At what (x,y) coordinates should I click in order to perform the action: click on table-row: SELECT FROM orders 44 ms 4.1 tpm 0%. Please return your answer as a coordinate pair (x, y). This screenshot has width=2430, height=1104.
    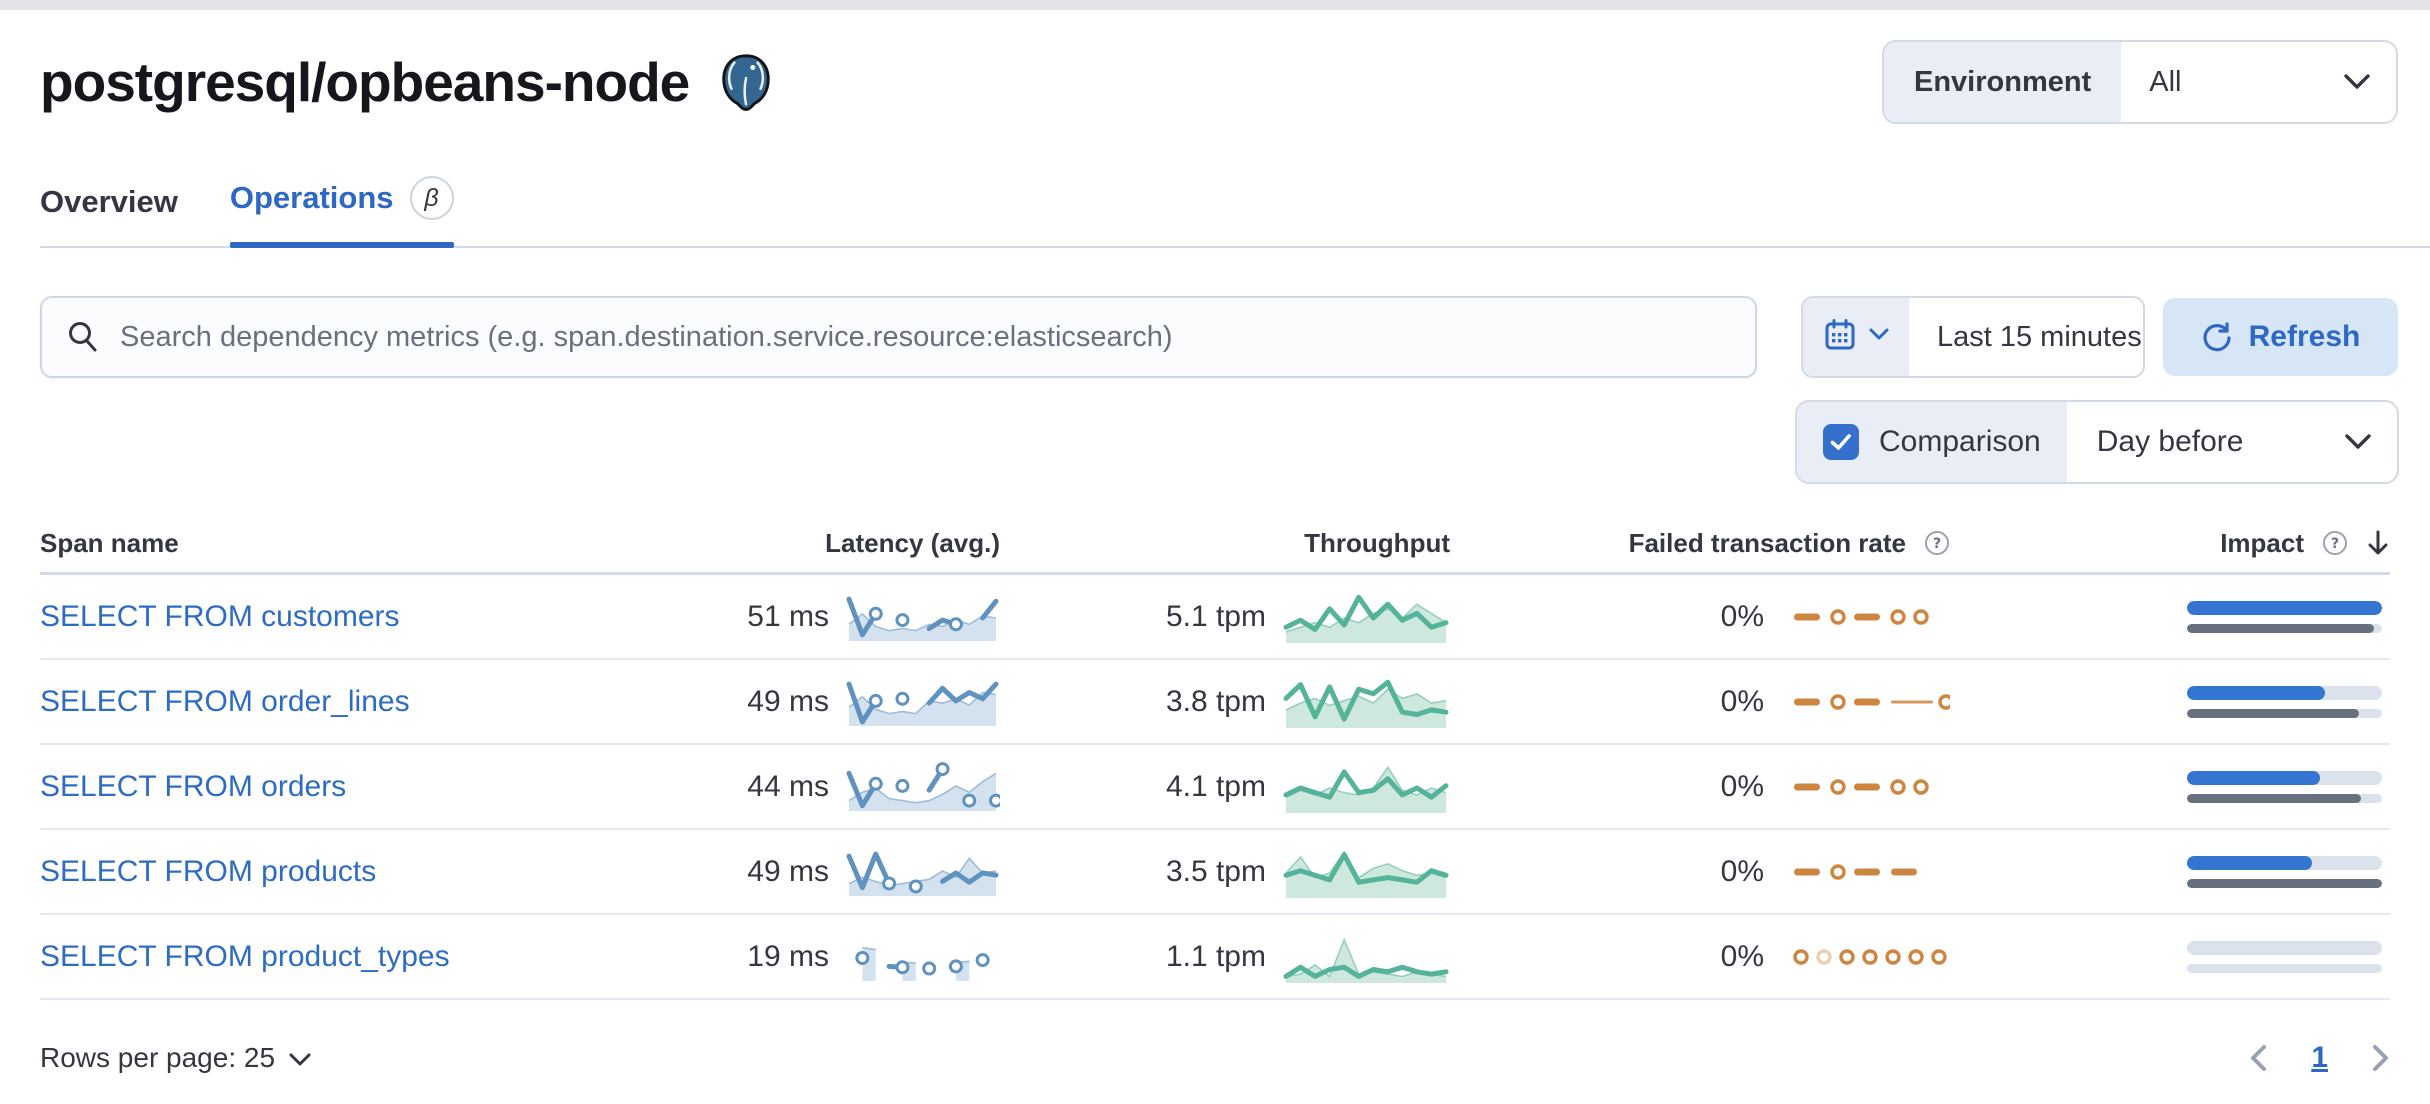
    Looking at the image, I should click on (1215, 787).